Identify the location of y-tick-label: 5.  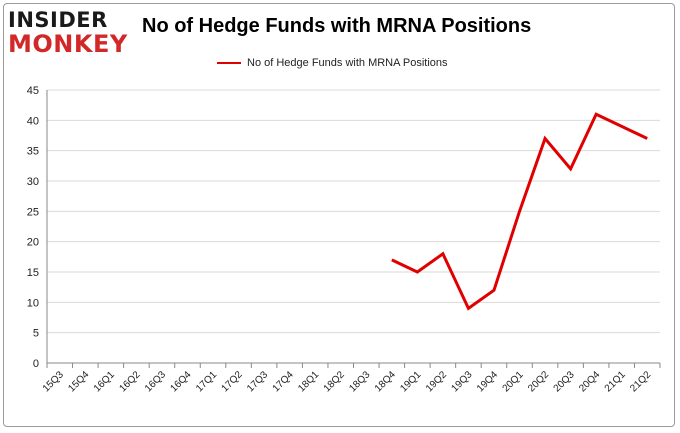
(36, 334).